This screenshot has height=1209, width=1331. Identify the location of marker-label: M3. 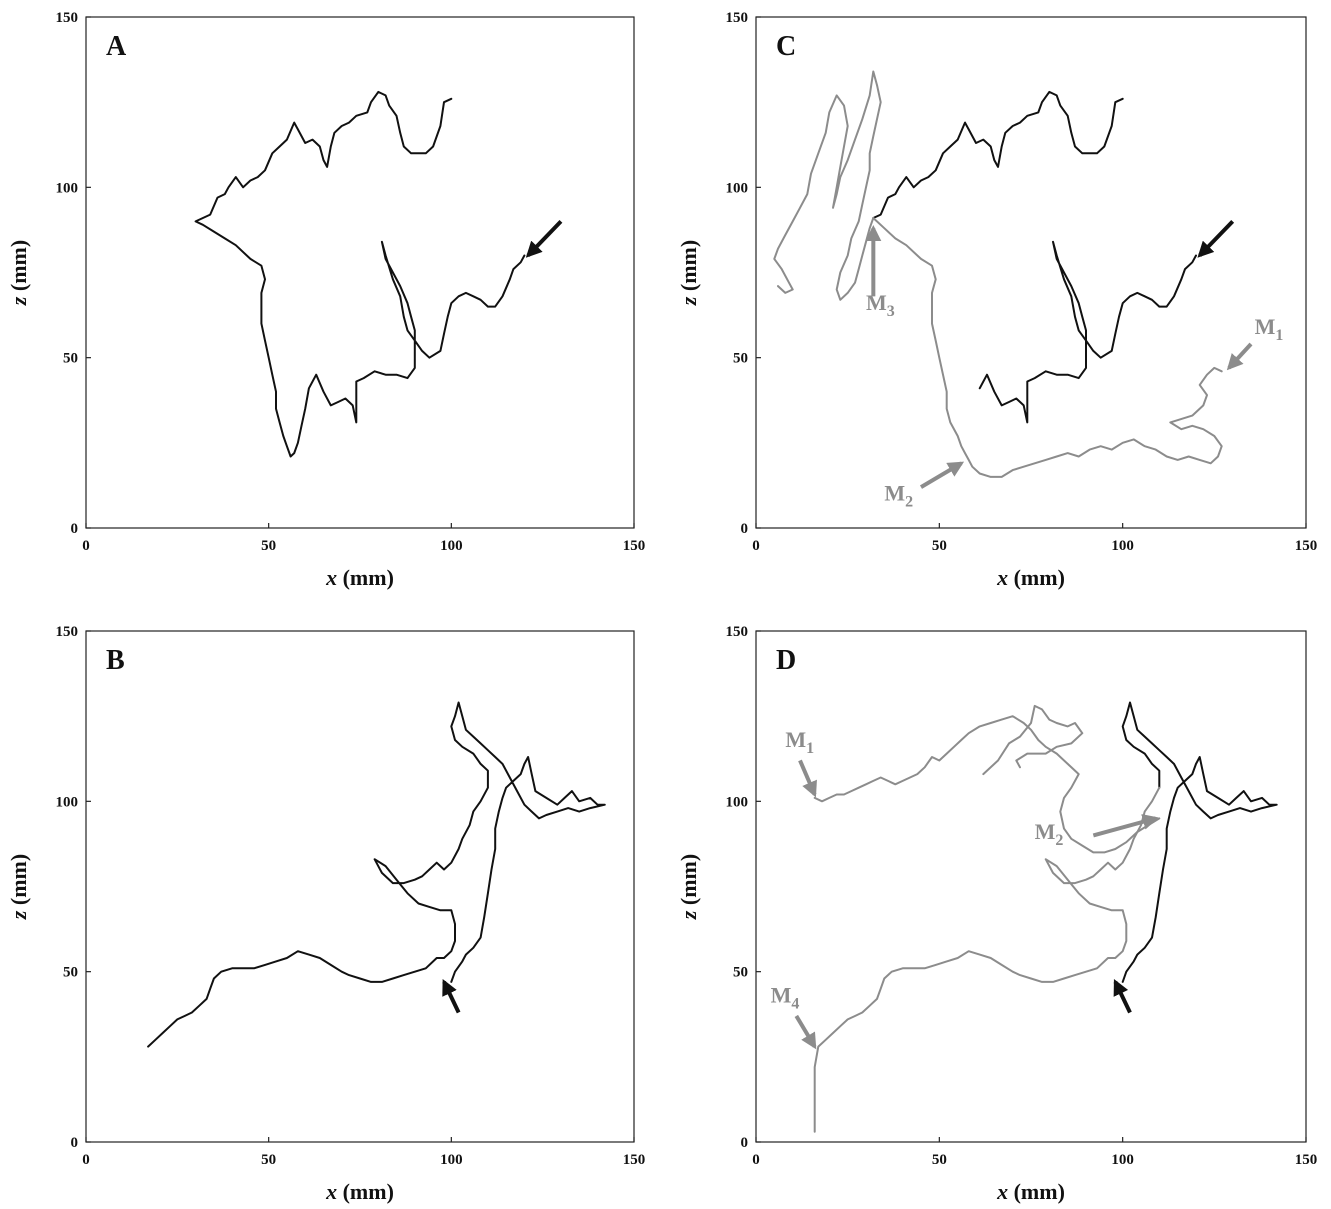
(880, 305).